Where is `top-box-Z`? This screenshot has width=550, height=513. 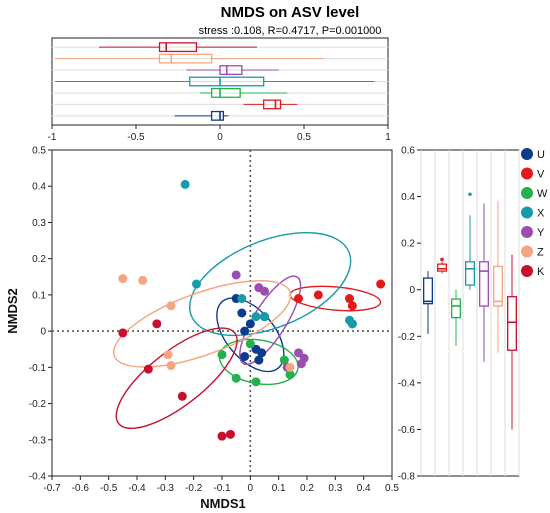
top-box-Z is located at coordinates (185, 58).